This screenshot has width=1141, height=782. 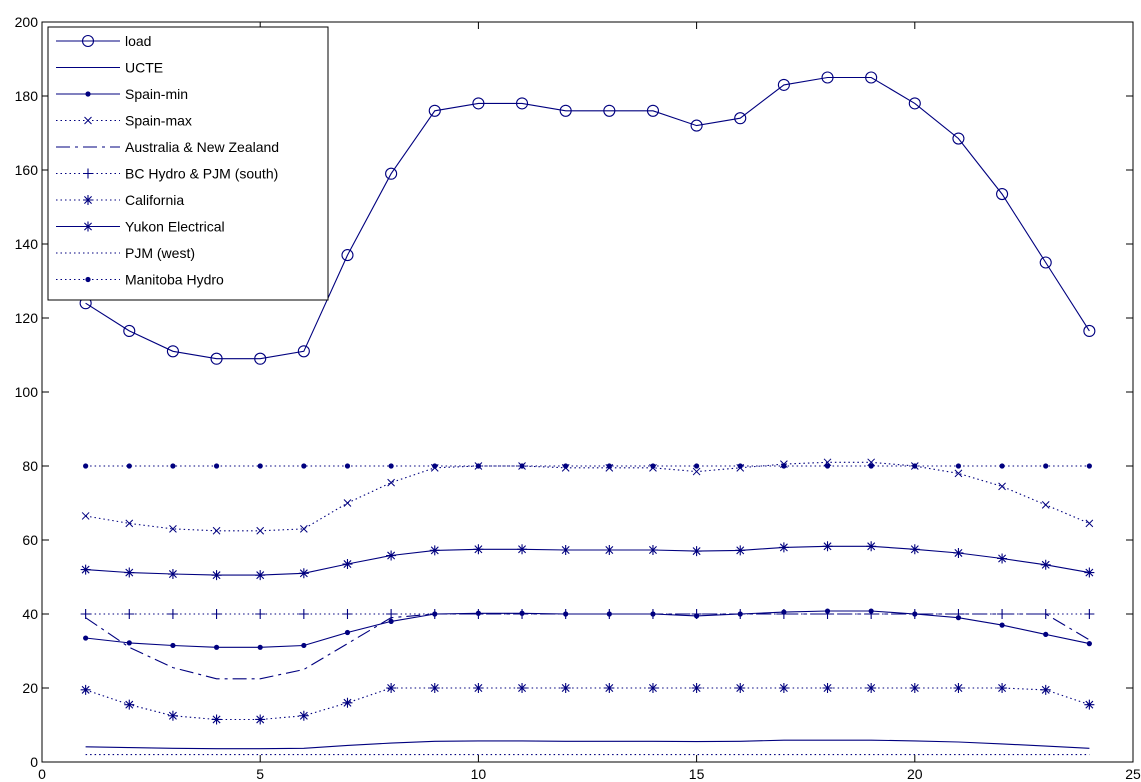 What do you see at coordinates (27, 22) in the screenshot?
I see `y-tick-label-200: 200` at bounding box center [27, 22].